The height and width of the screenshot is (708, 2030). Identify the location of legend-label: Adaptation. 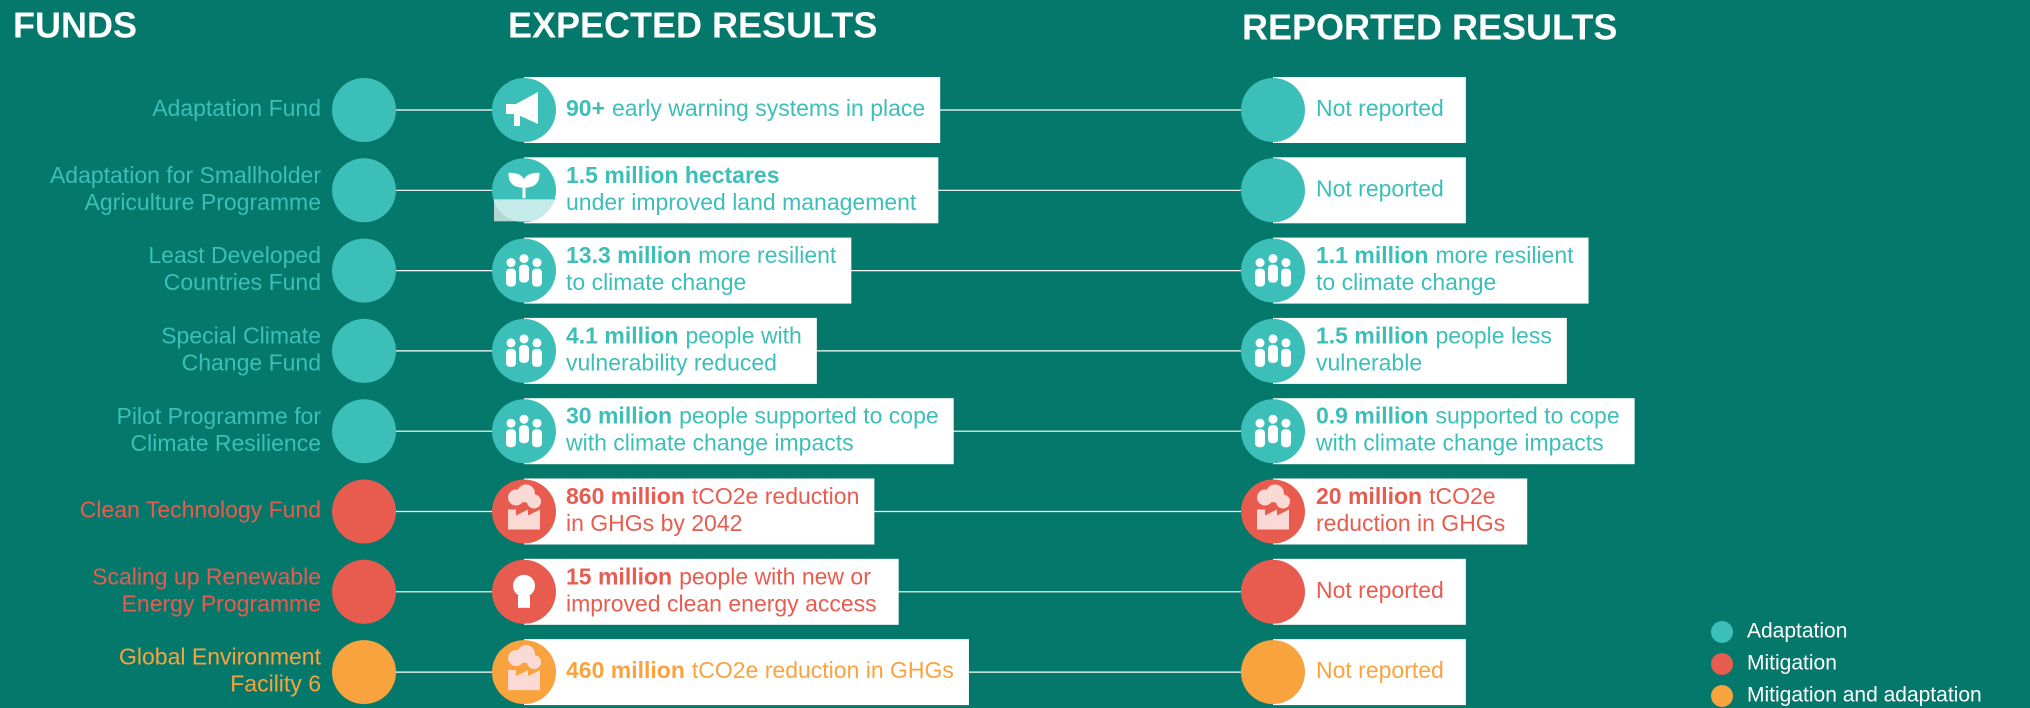
(1797, 631).